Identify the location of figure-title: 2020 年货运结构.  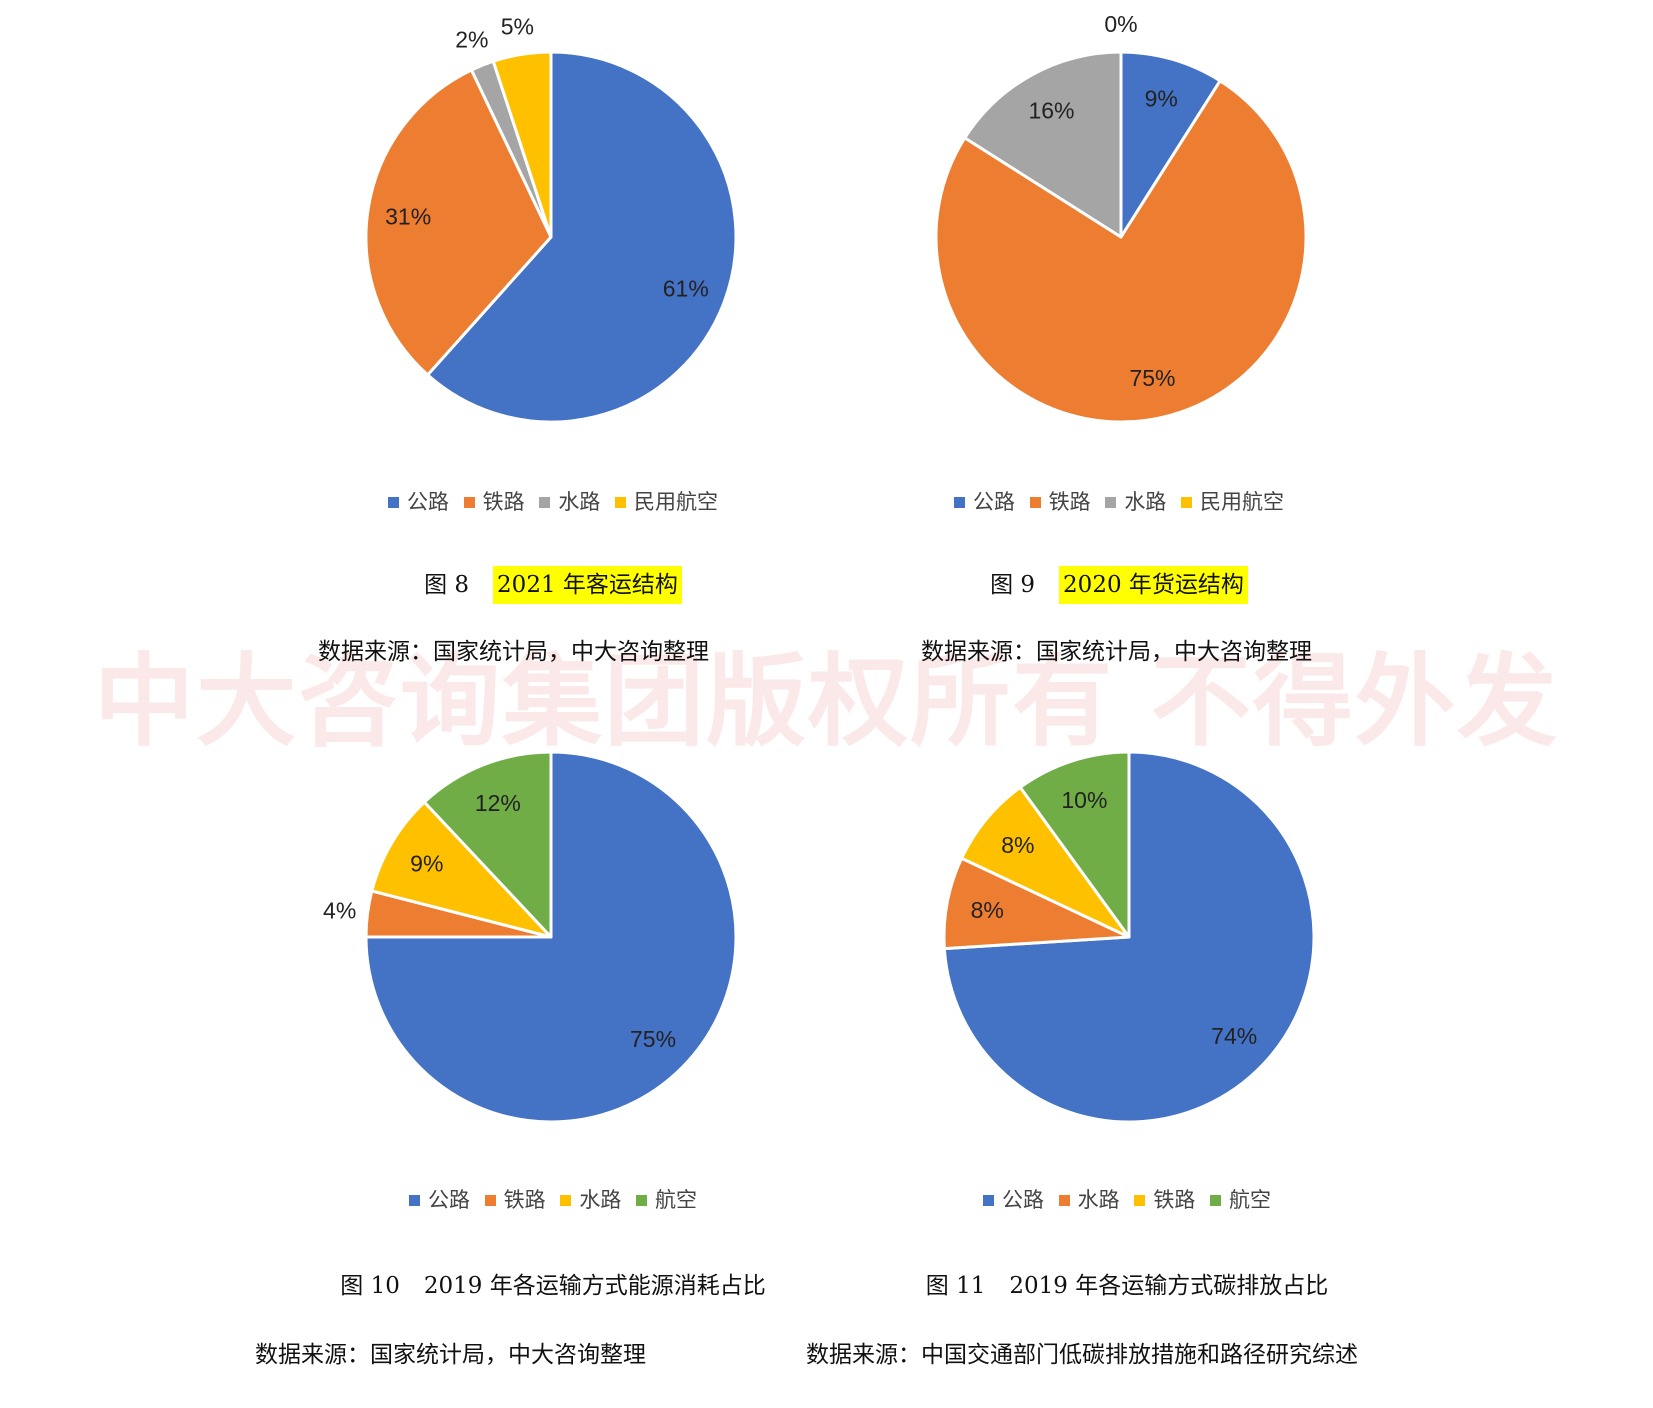
(1153, 585).